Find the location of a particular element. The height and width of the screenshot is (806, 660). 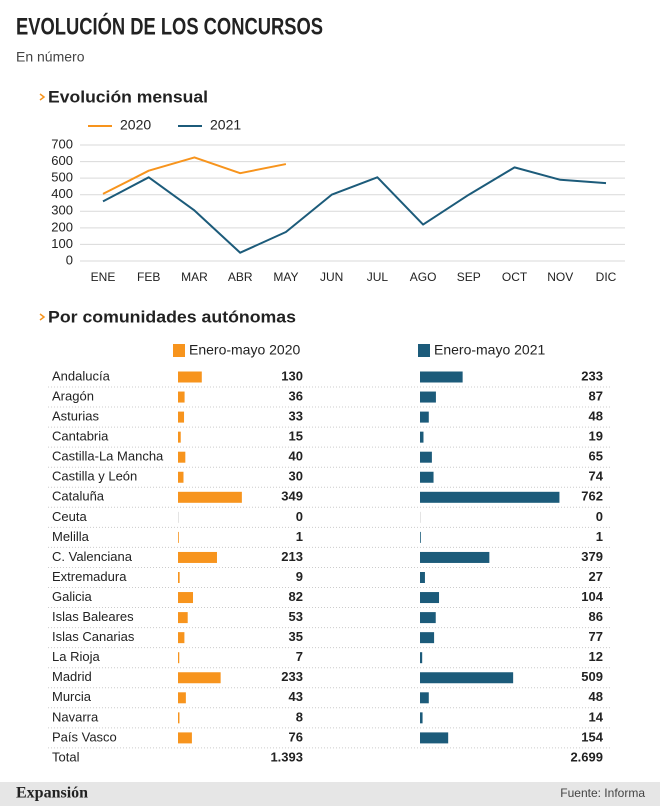

value-label: 30 is located at coordinates (296, 476).